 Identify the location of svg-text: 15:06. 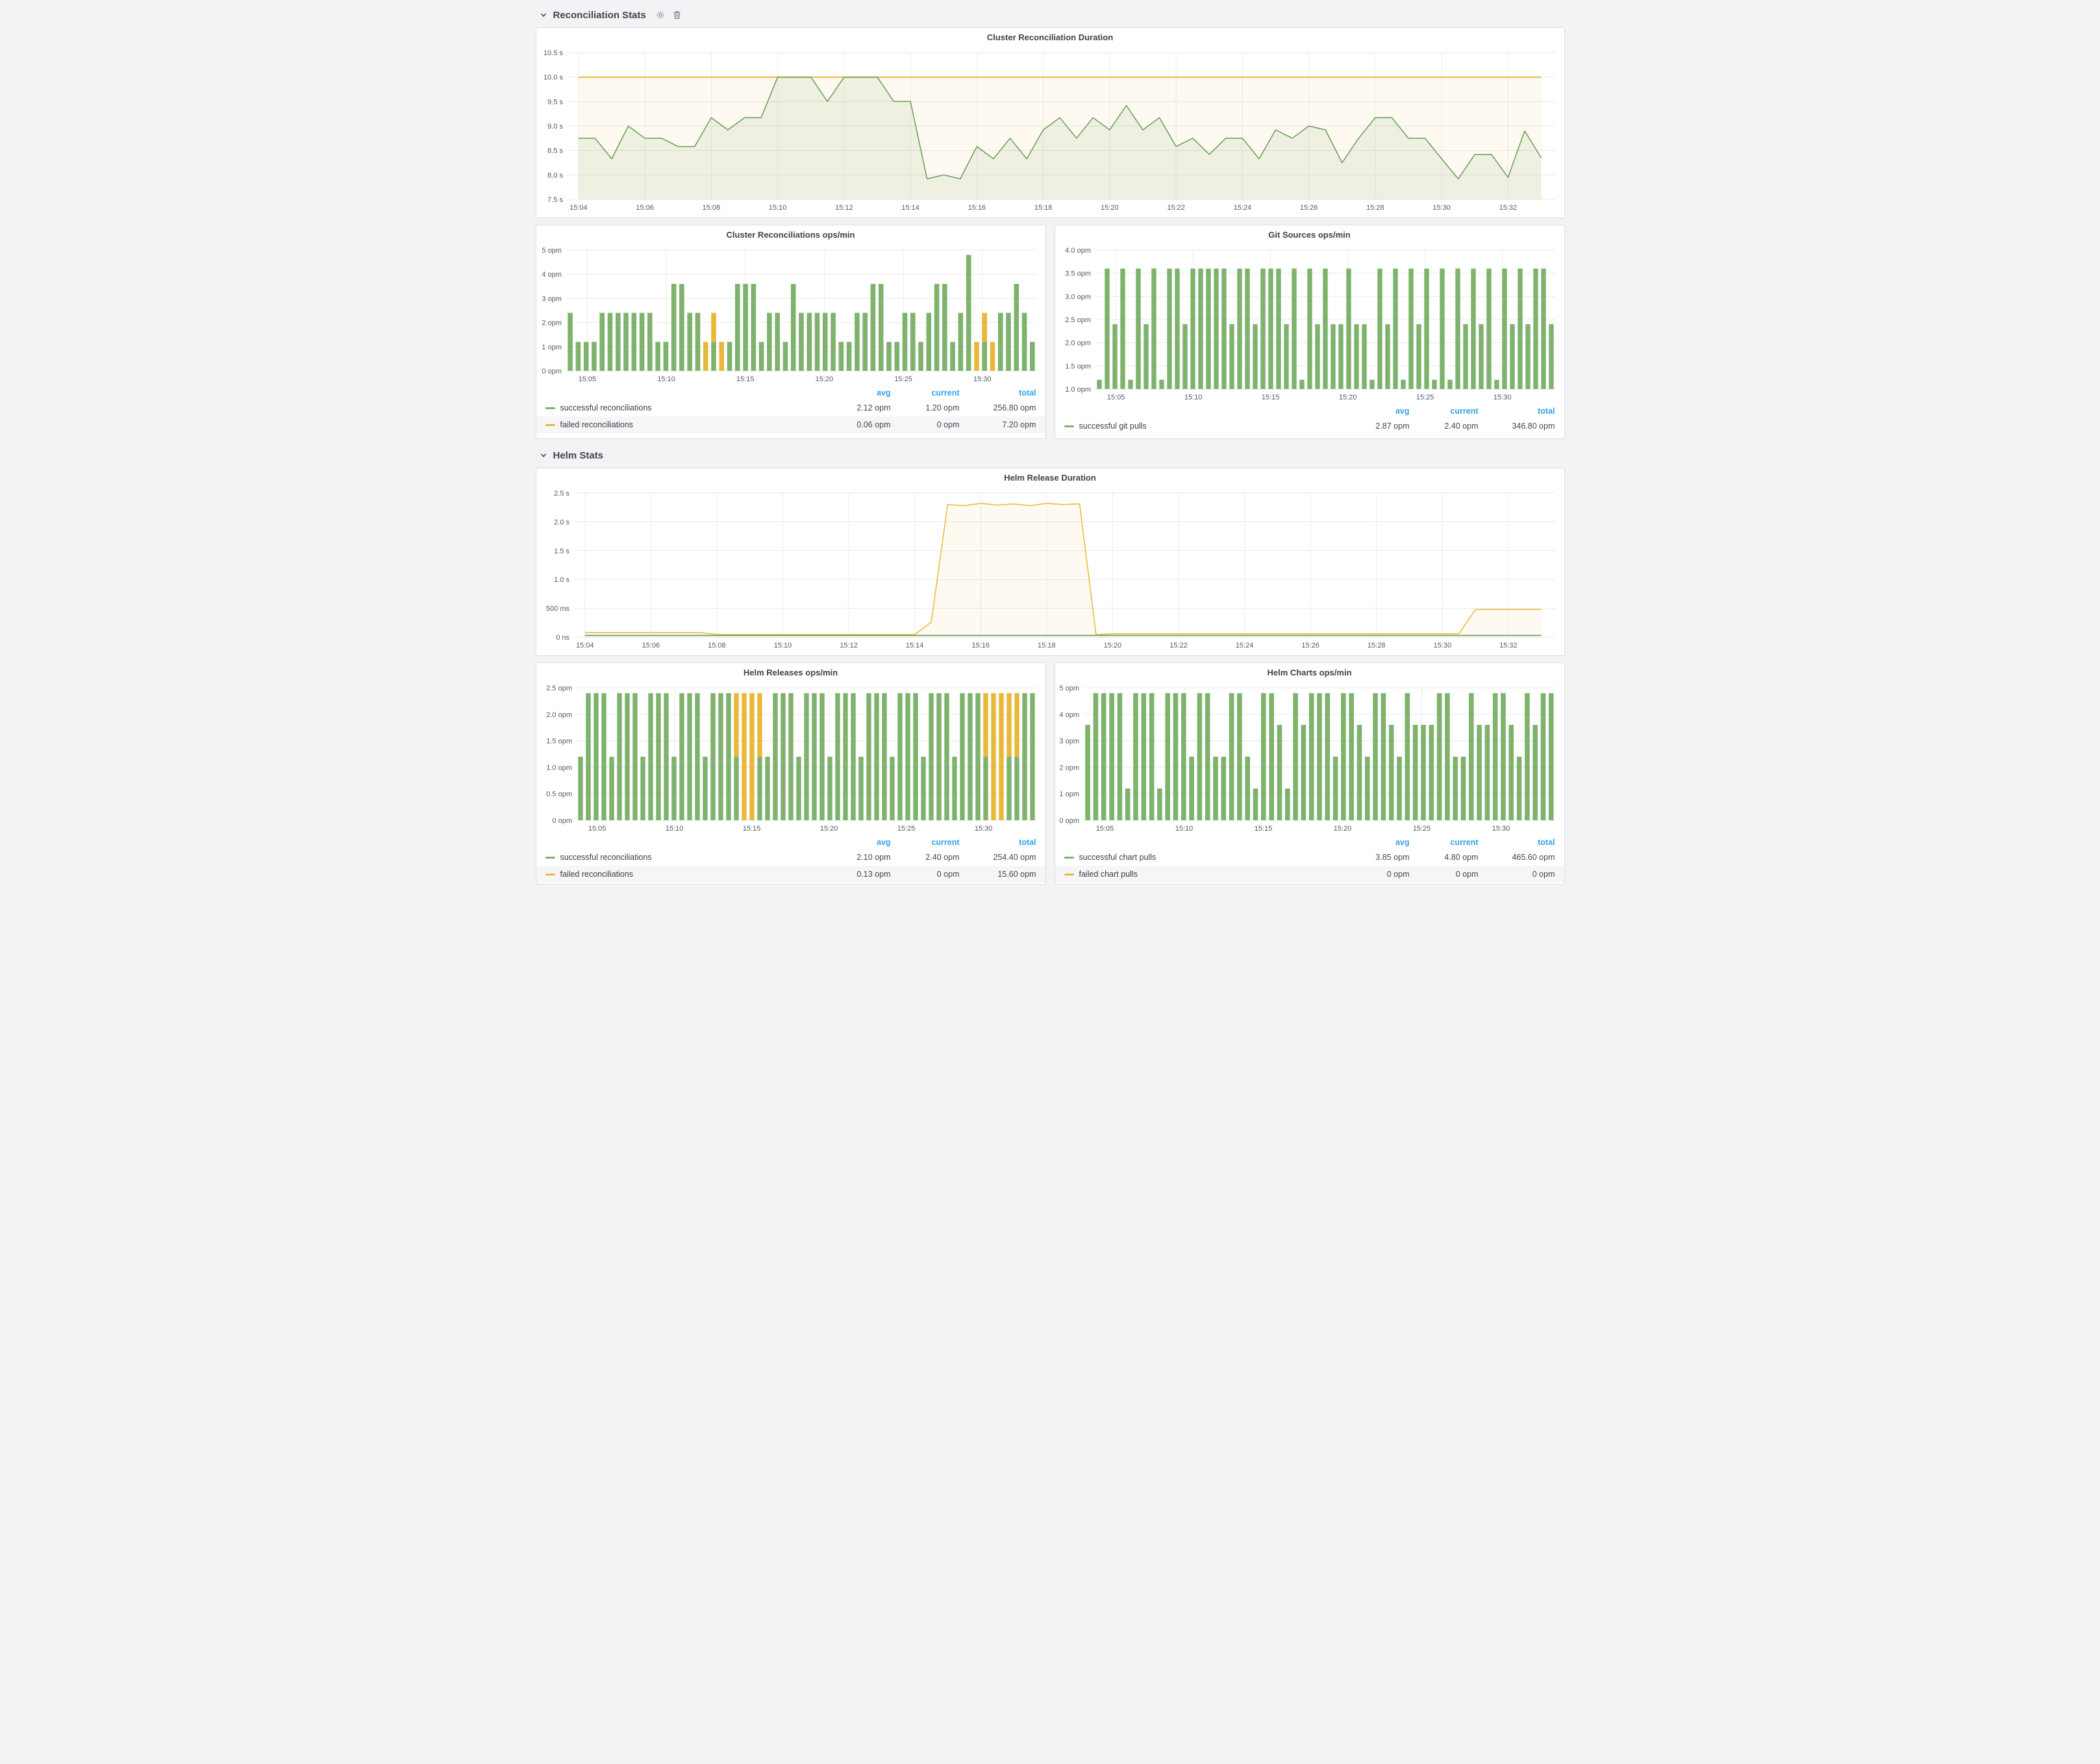
(651, 645).